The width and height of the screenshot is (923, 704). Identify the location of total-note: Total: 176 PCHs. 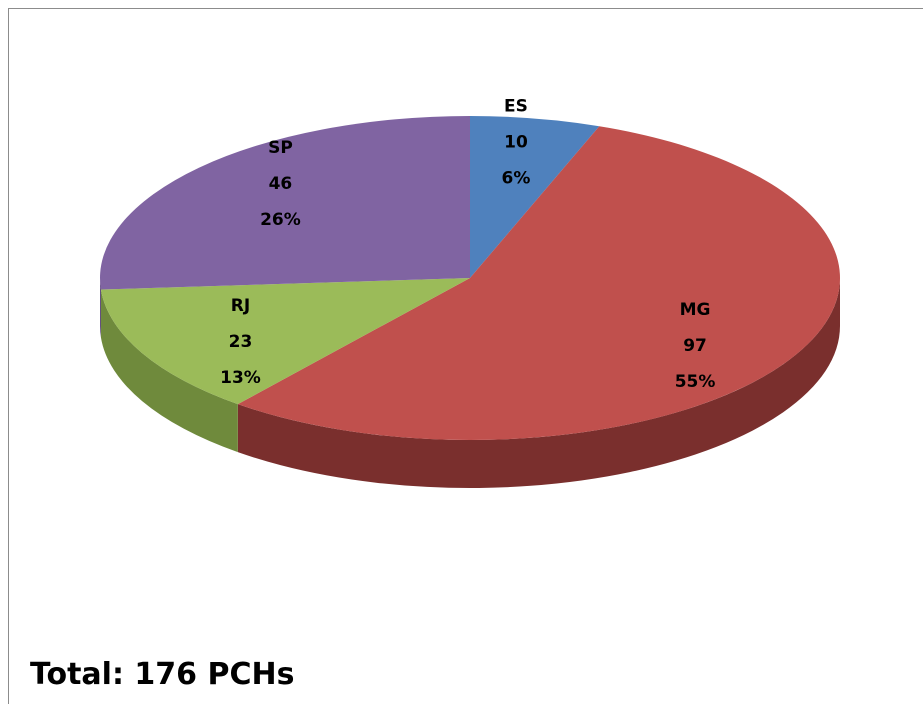
(162, 674).